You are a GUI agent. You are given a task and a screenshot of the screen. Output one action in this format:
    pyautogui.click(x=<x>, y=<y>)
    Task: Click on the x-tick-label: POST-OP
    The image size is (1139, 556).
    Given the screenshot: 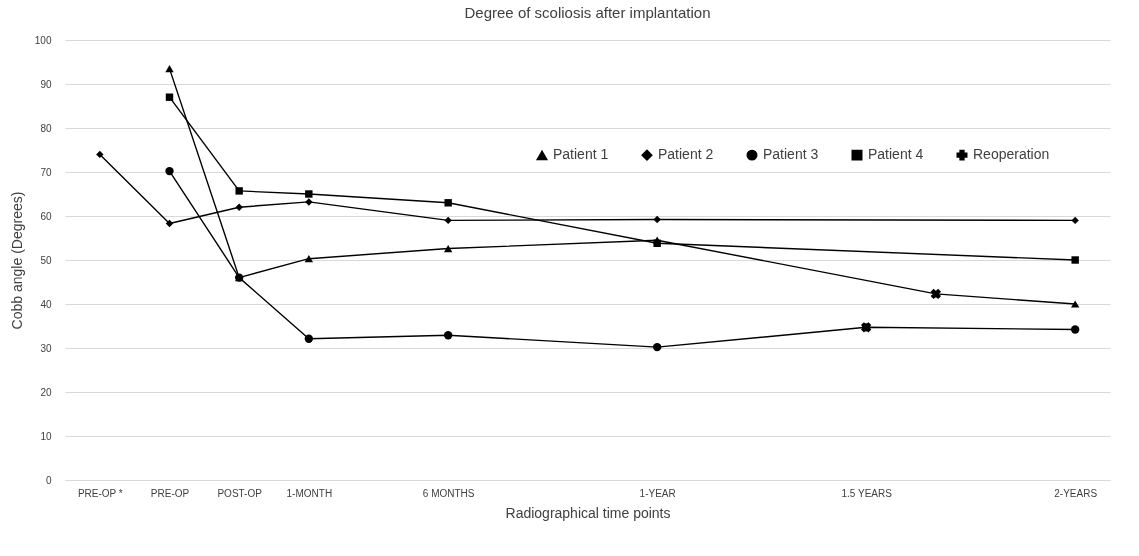 What is the action you would take?
    pyautogui.click(x=240, y=493)
    